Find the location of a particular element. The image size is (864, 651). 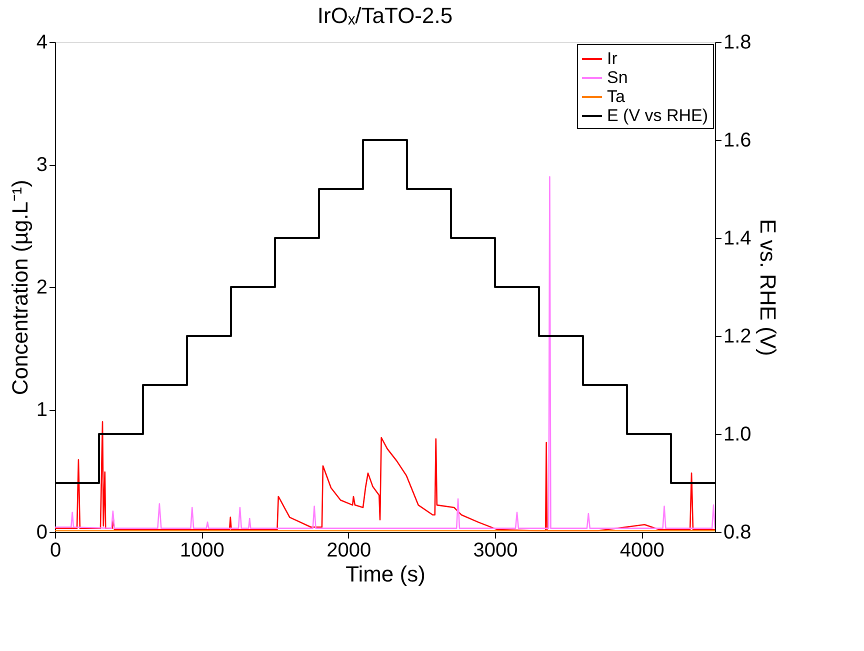

y-tick-label: 3 is located at coordinates (42, 165).